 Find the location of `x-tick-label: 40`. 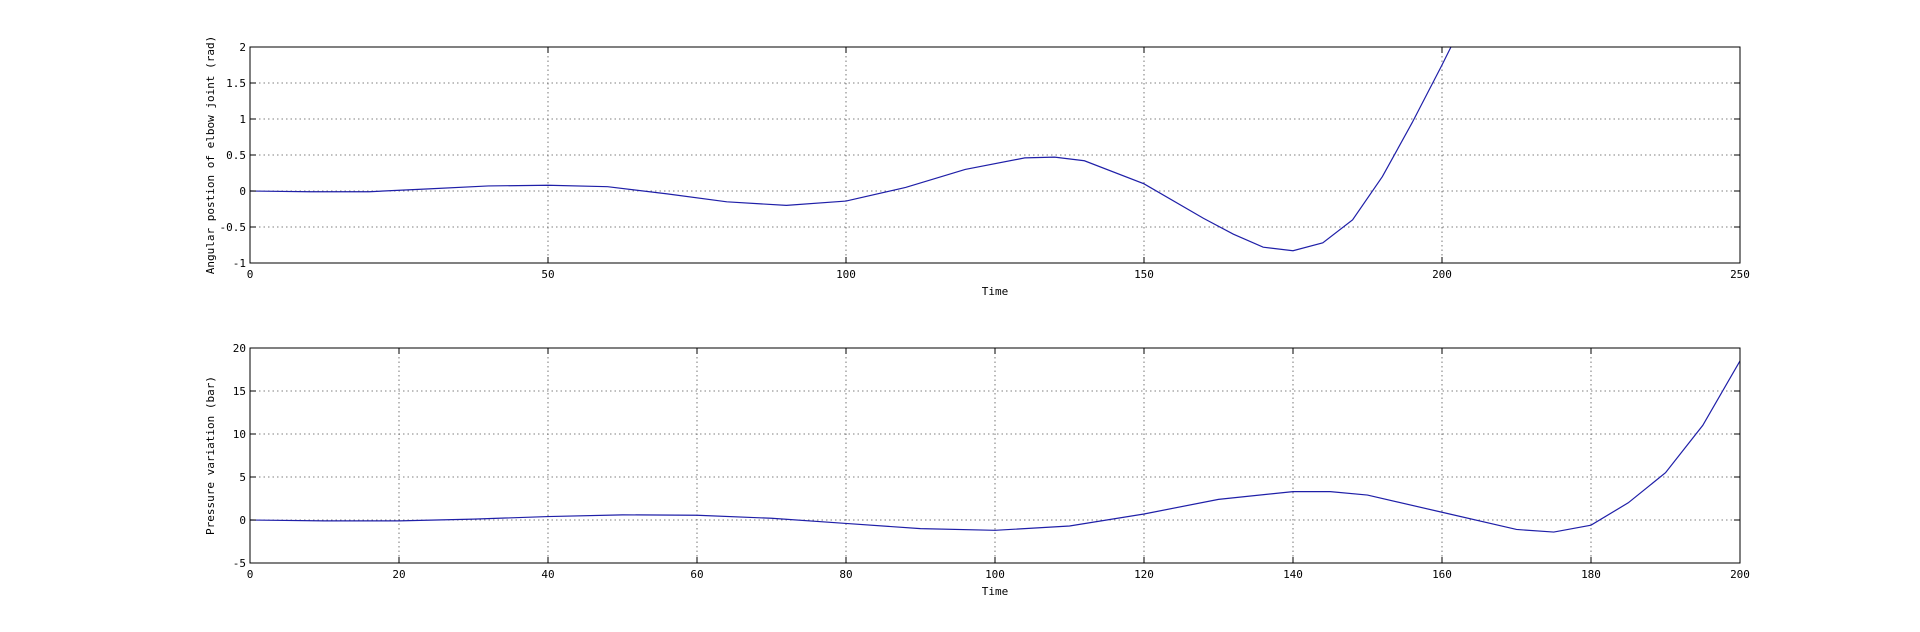

x-tick-label: 40 is located at coordinates (547, 574).